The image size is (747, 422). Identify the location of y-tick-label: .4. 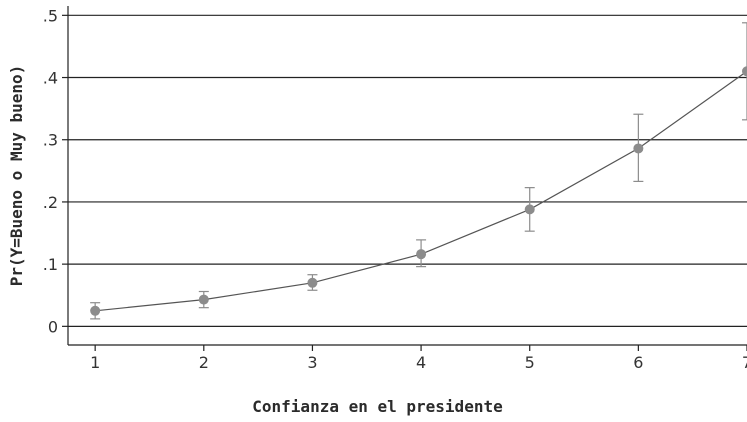
(50, 78).